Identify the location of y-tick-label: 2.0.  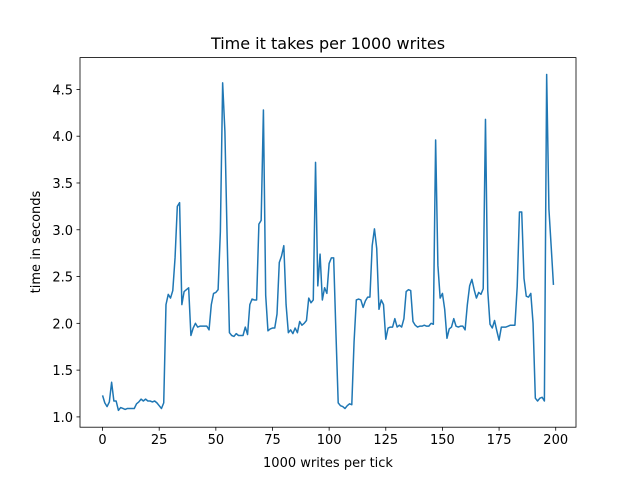
(62, 324).